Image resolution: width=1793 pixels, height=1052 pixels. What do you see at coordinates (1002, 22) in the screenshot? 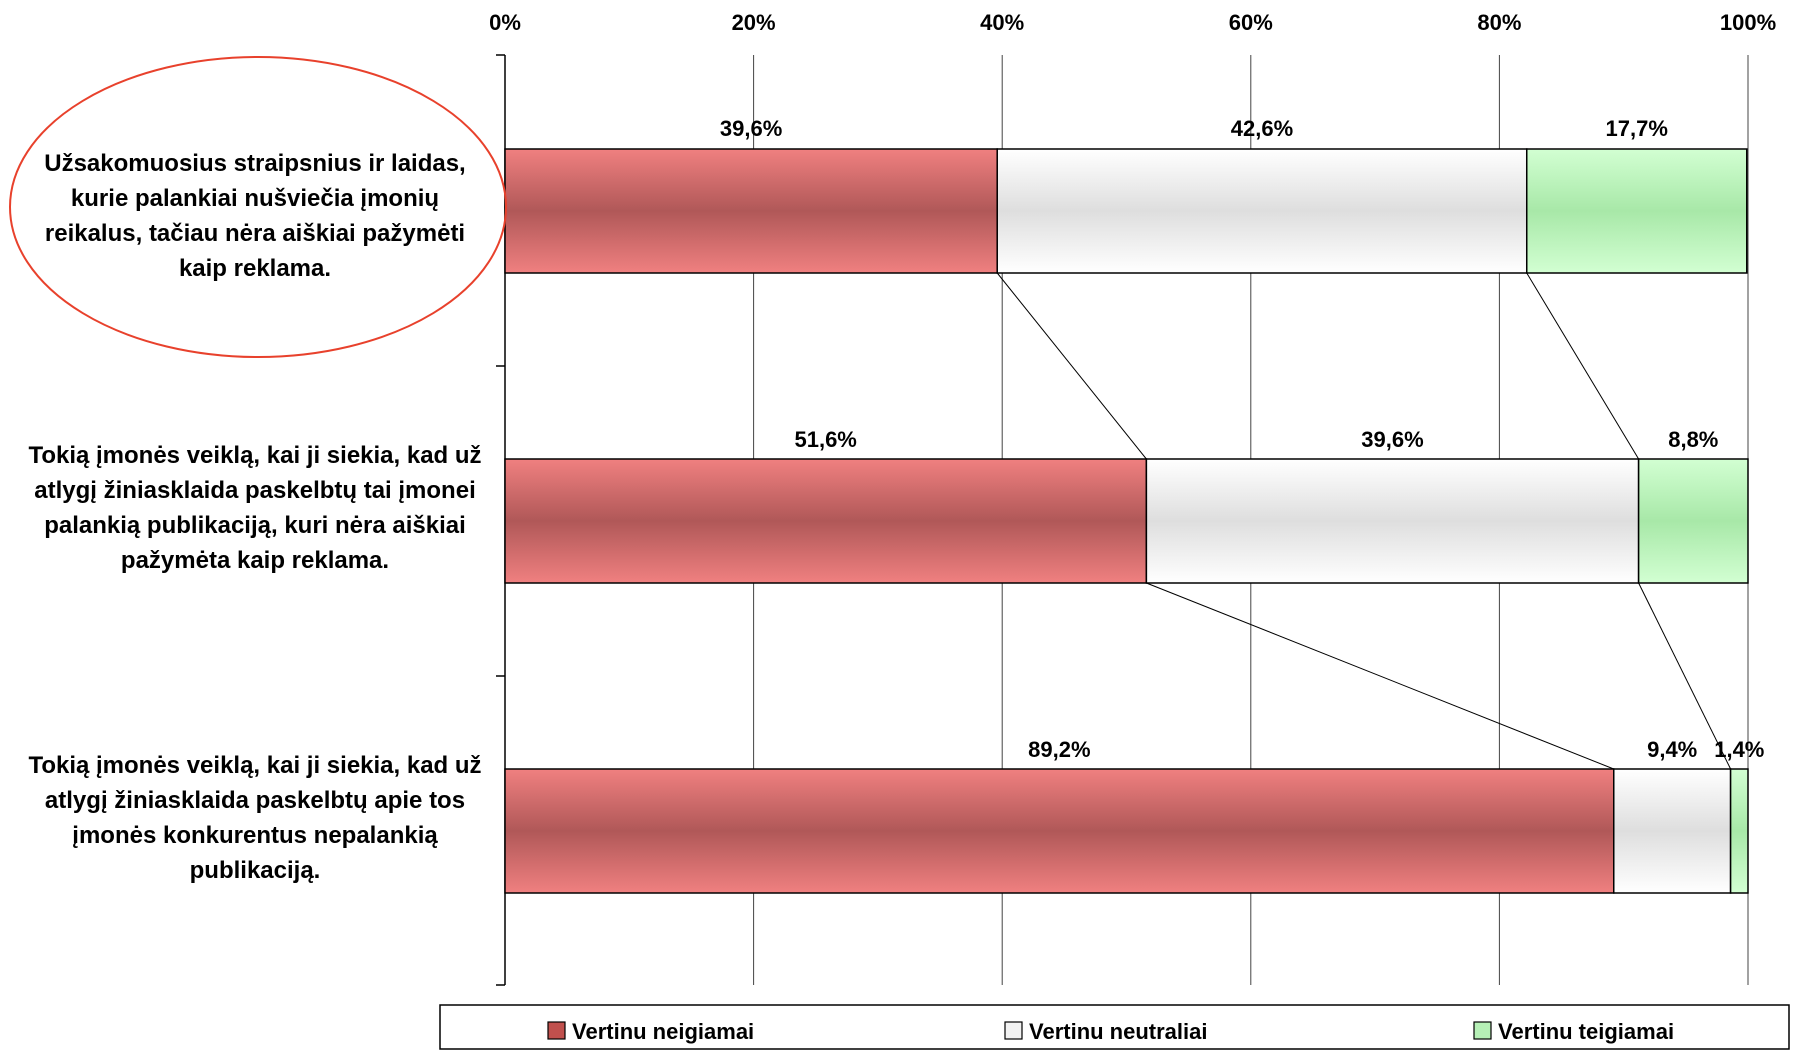
I see `x-tick-label: 40%` at bounding box center [1002, 22].